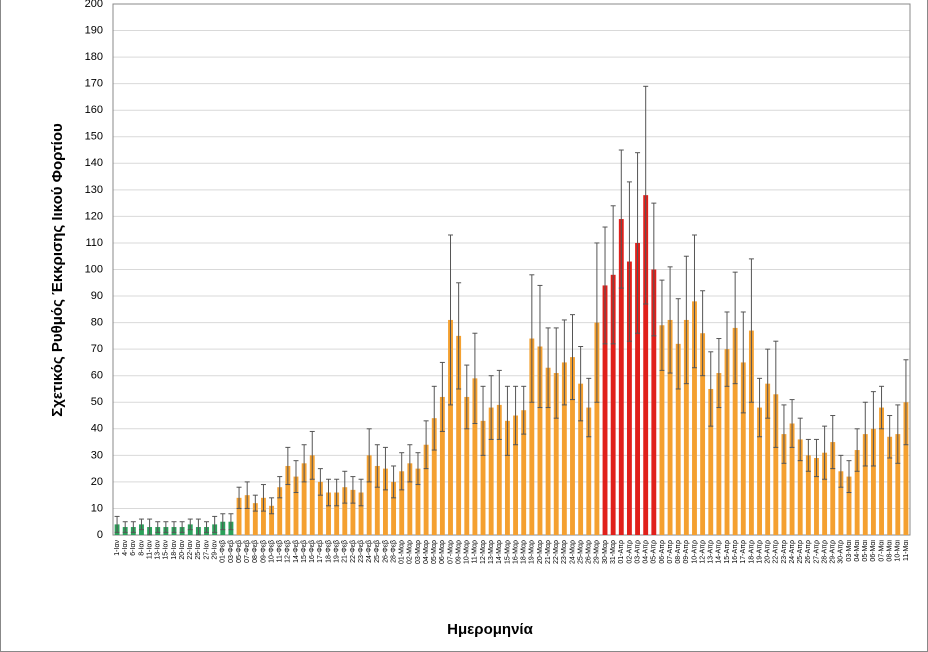  What do you see at coordinates (475, 551) in the screenshot?
I see `x-tick-label: 11-Μαρ` at bounding box center [475, 551].